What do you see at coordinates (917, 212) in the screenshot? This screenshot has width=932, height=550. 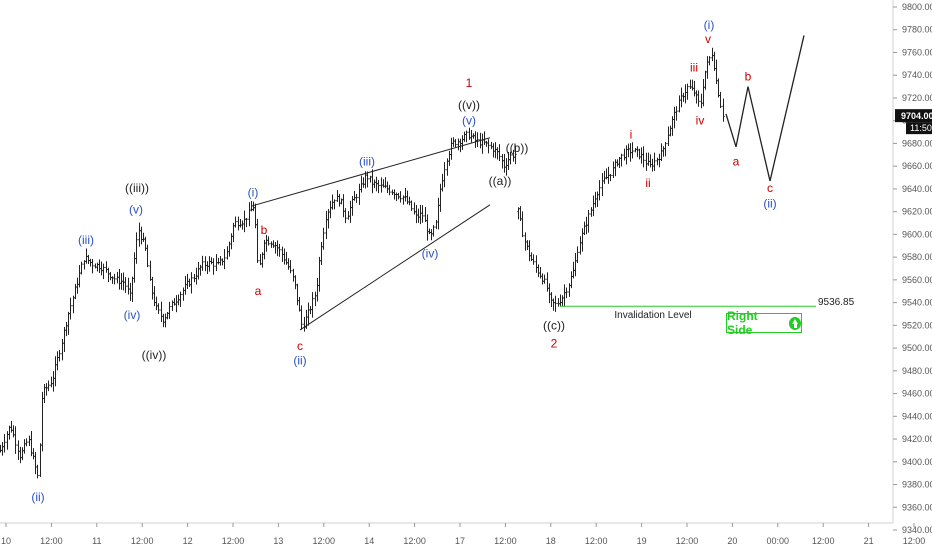 I see `price-tick-label: 9620.00` at bounding box center [917, 212].